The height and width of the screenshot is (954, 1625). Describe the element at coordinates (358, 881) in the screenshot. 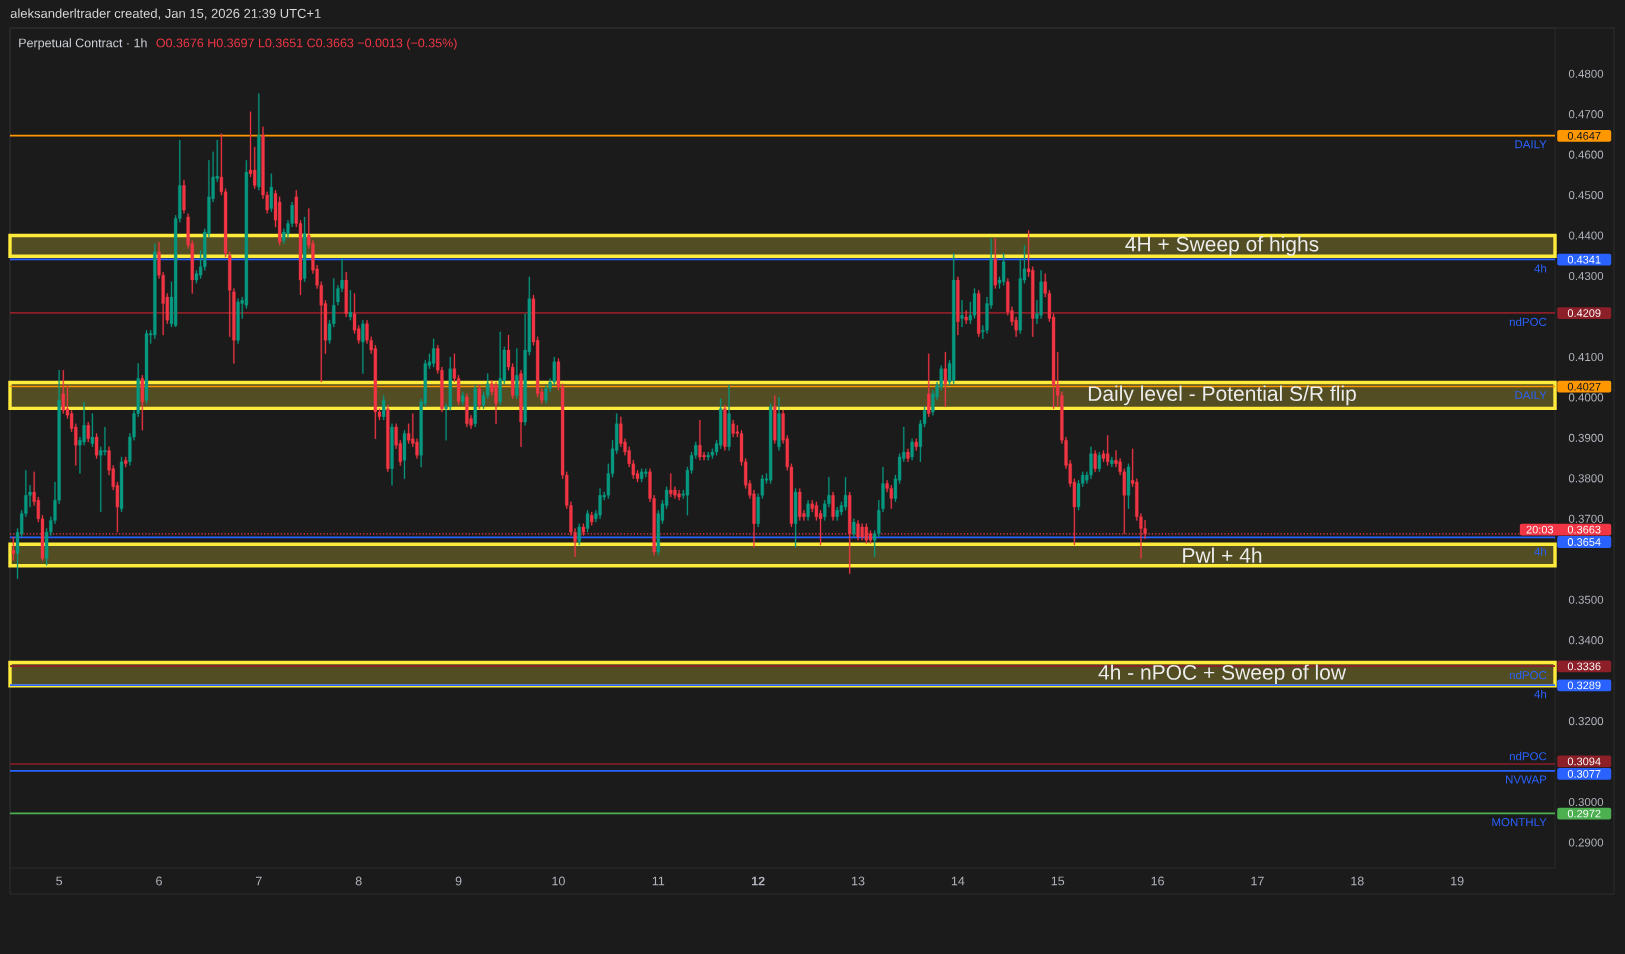

I see `x-tick-label: 8` at that location.